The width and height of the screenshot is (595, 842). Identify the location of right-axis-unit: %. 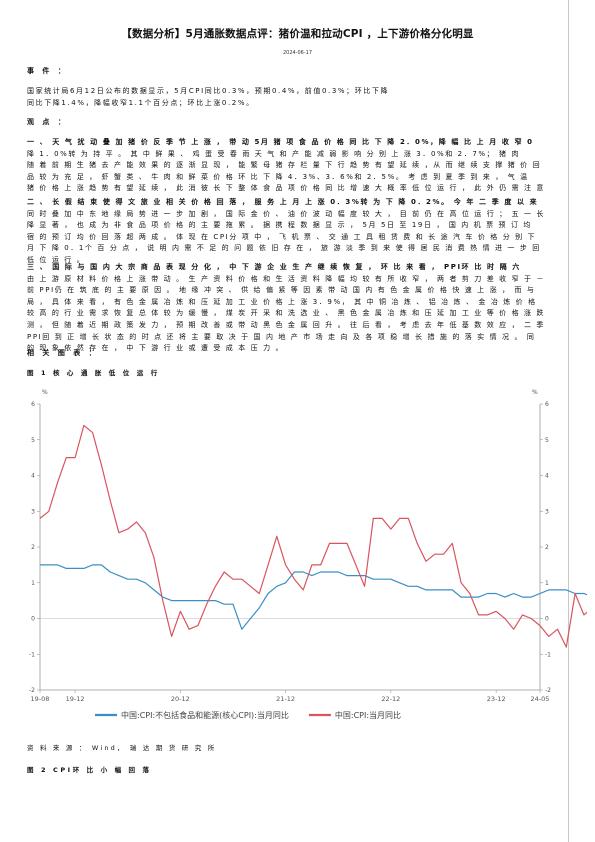
(535, 392).